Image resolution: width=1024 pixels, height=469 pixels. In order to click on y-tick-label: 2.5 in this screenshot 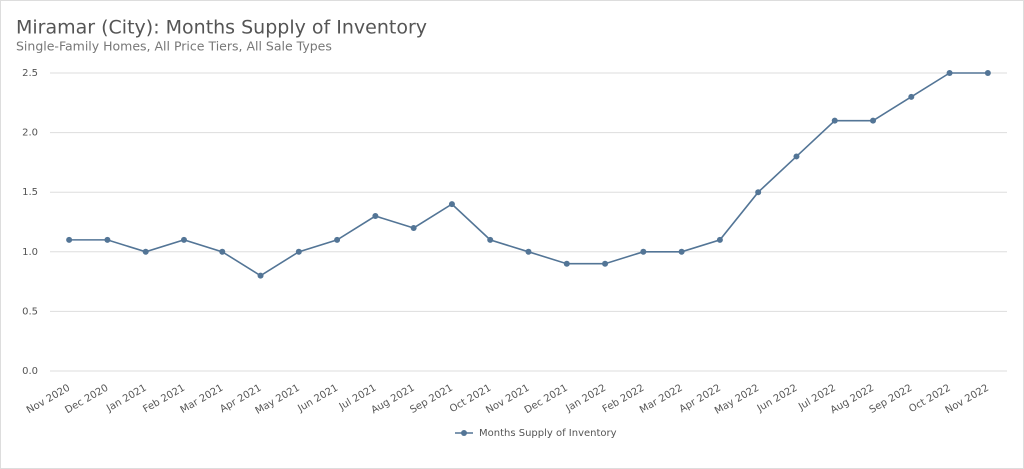, I will do `click(30, 73)`.